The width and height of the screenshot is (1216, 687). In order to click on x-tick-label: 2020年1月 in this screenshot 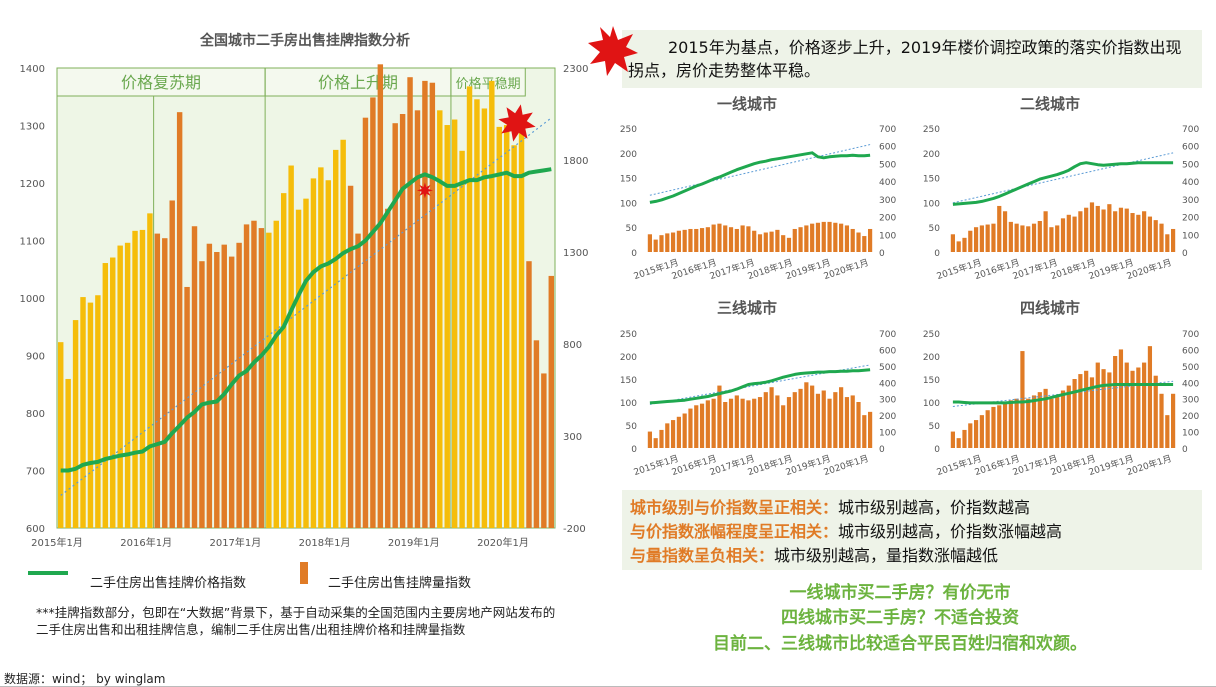, I will do `click(503, 542)`.